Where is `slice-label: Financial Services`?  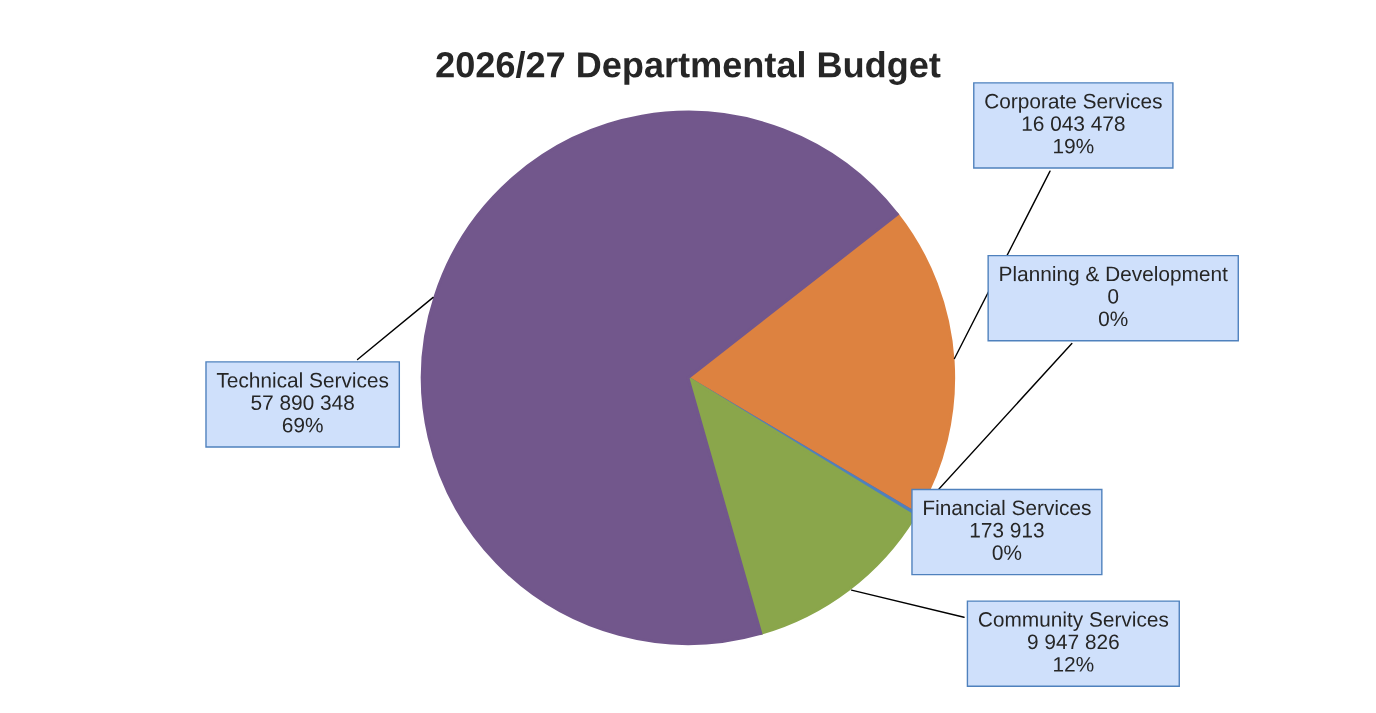 slice-label: Financial Services is located at coordinates (1007, 507).